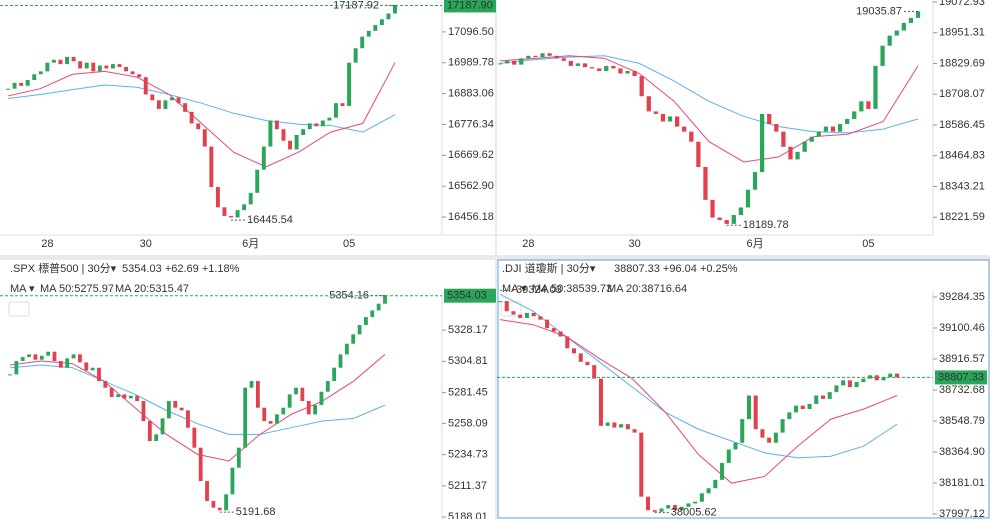 This screenshot has width=990, height=519. What do you see at coordinates (647, 289) in the screenshot?
I see `ma-legend: MA 20:38716.64` at bounding box center [647, 289].